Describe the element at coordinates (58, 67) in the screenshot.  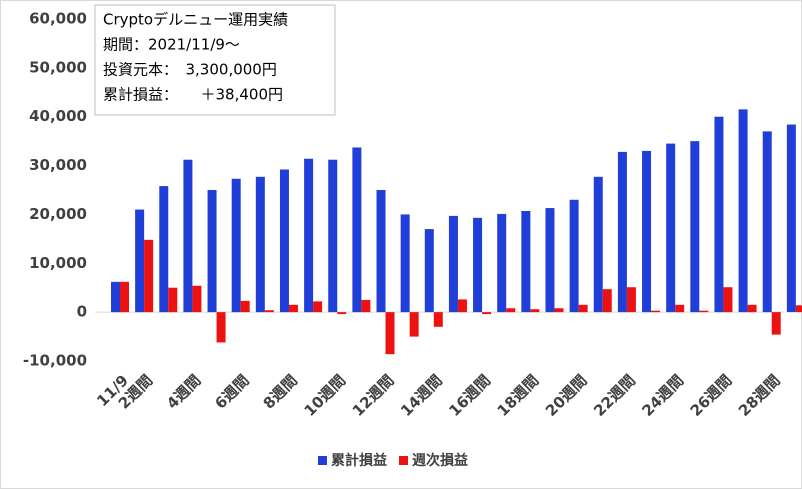
I see `y-tick-label: 50,000` at that location.